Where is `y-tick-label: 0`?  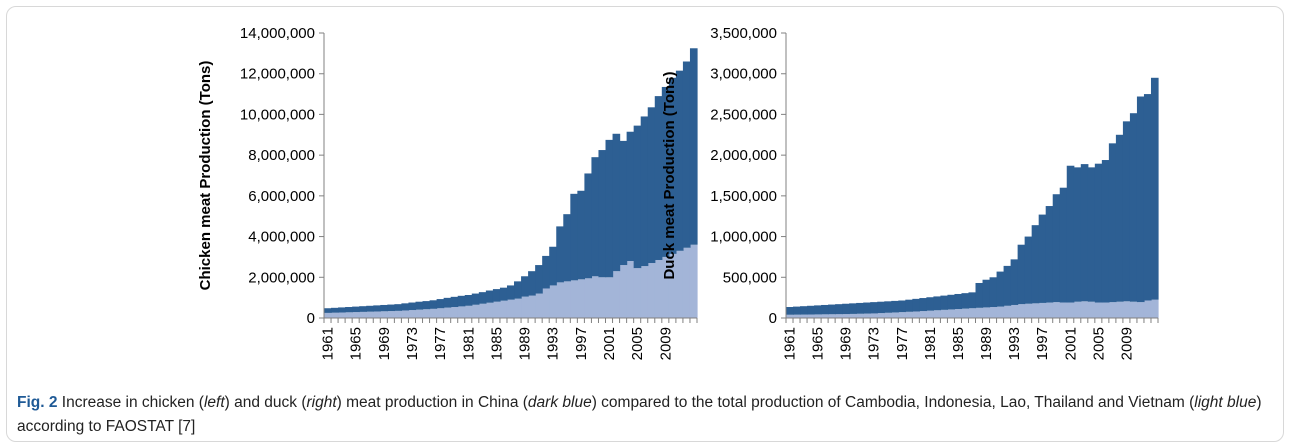
y-tick-label: 0 is located at coordinates (311, 318).